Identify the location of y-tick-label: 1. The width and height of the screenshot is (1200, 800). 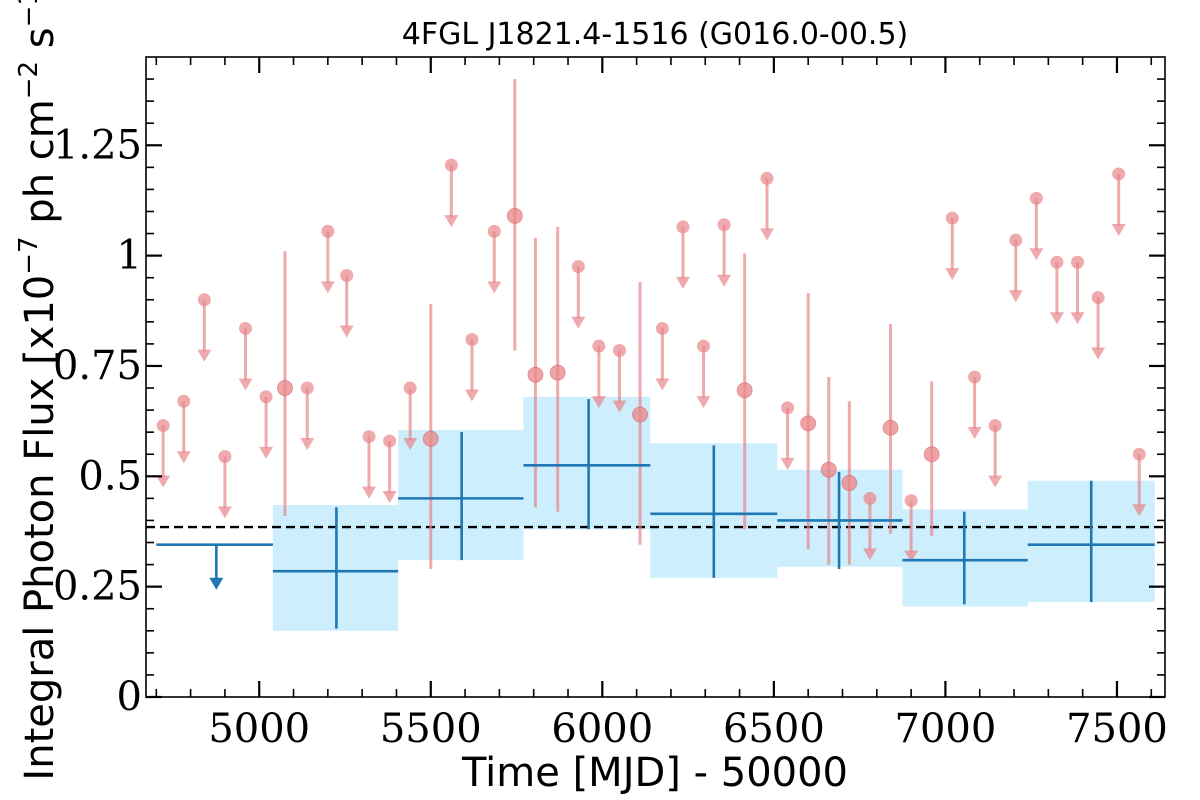
(129, 256).